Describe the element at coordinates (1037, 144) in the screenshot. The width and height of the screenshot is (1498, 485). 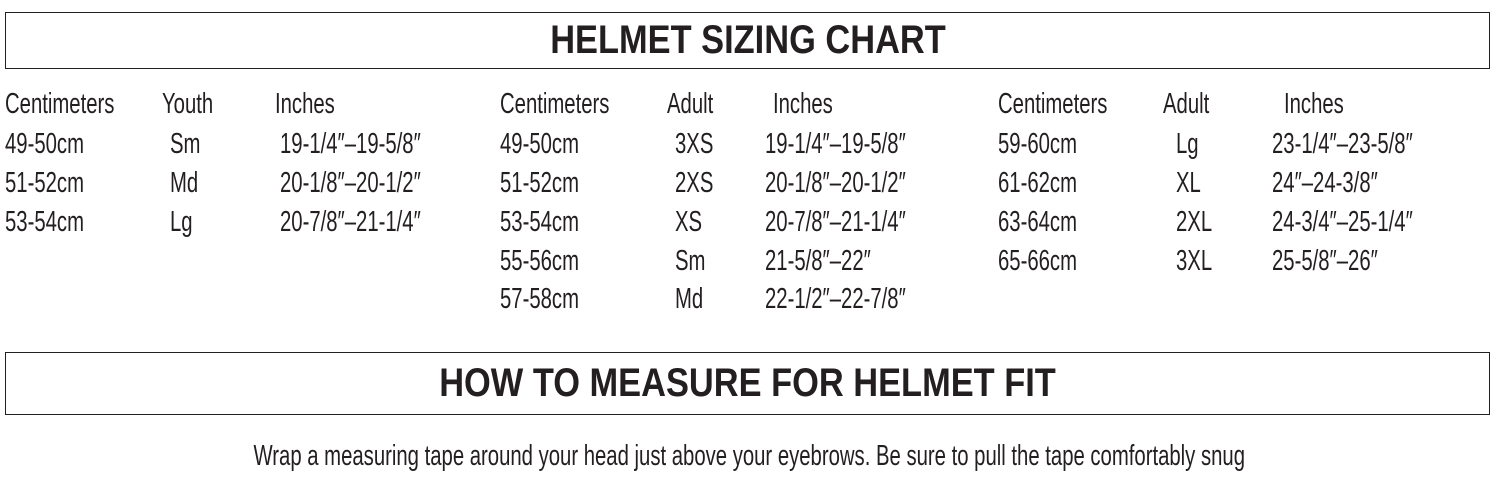
I see `table-cell: 59-60cm` at that location.